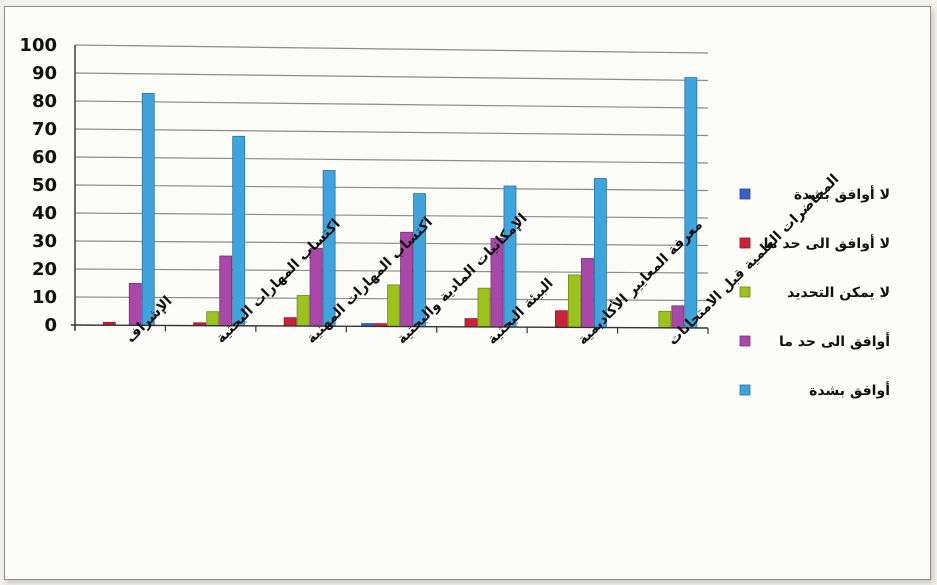 The height and width of the screenshot is (585, 937). I want to click on x-axis-line, so click(389, 326).